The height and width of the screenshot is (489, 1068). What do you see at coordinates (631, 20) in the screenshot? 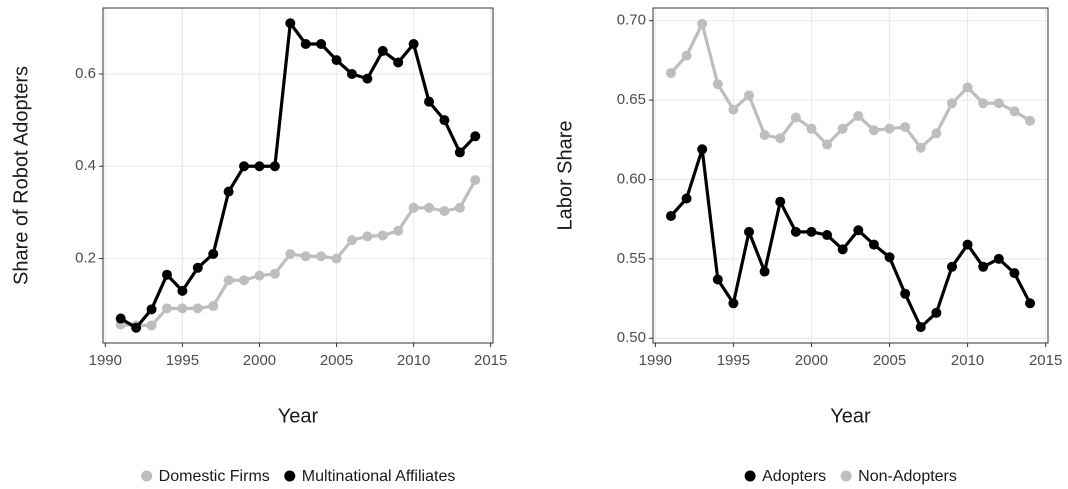
I see `y-tick-label: 0.70` at bounding box center [631, 20].